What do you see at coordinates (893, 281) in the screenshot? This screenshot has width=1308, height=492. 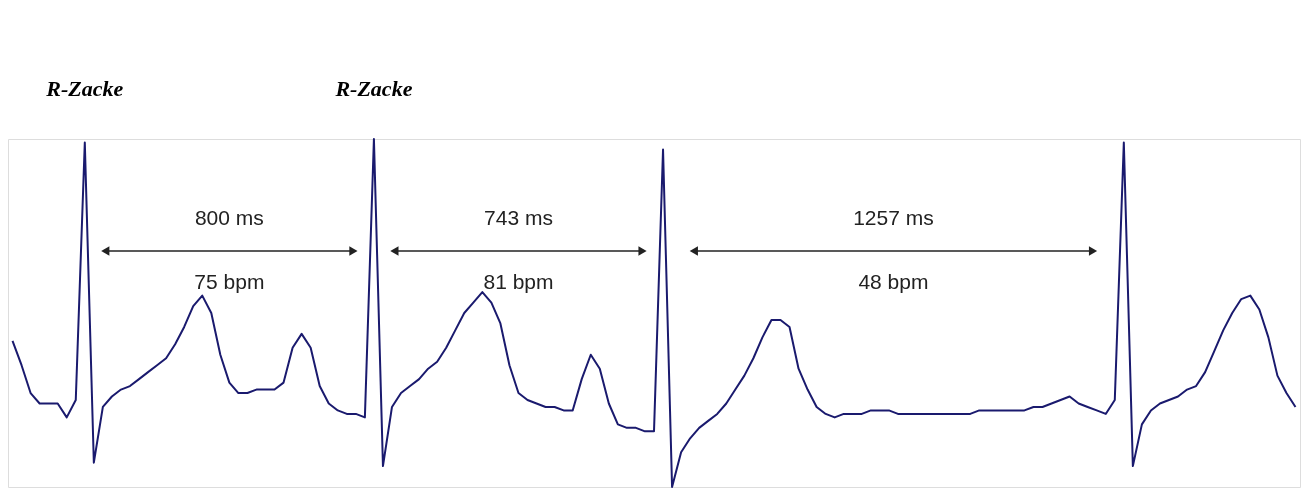 I see `annotation: 48 bpm` at bounding box center [893, 281].